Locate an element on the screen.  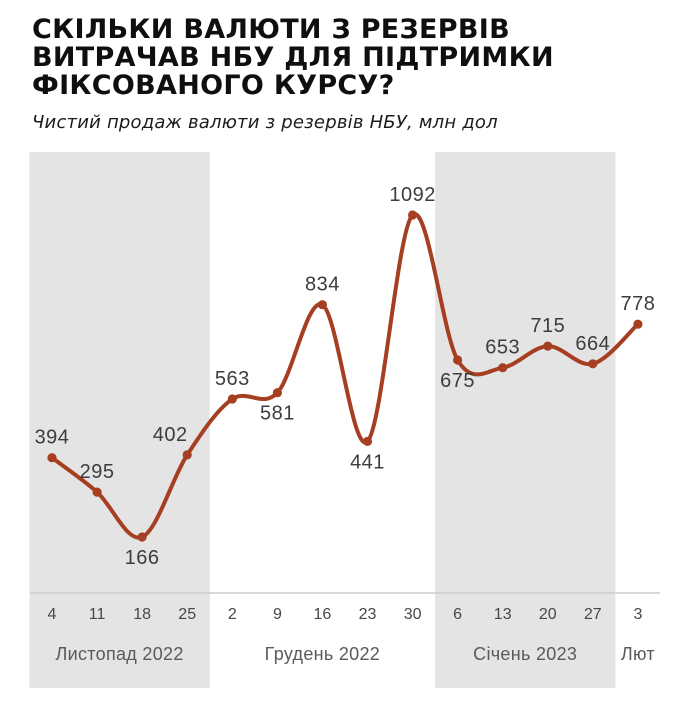
value-label: 563 is located at coordinates (232, 379).